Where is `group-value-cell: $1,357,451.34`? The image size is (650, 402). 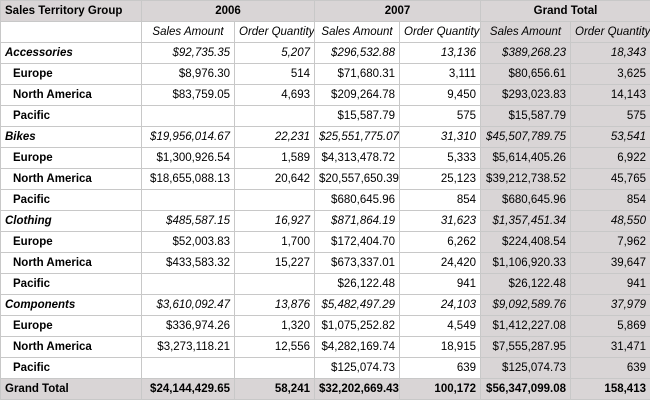
group-value-cell: $1,357,451.34 is located at coordinates (525, 221).